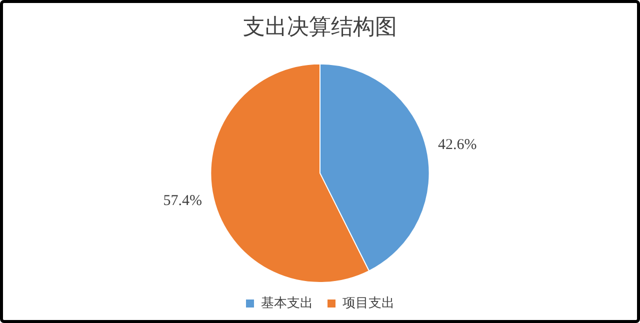 Image resolution: width=640 pixels, height=323 pixels. Describe the element at coordinates (368, 302) in the screenshot. I see `legend-label: 项目支出` at that location.